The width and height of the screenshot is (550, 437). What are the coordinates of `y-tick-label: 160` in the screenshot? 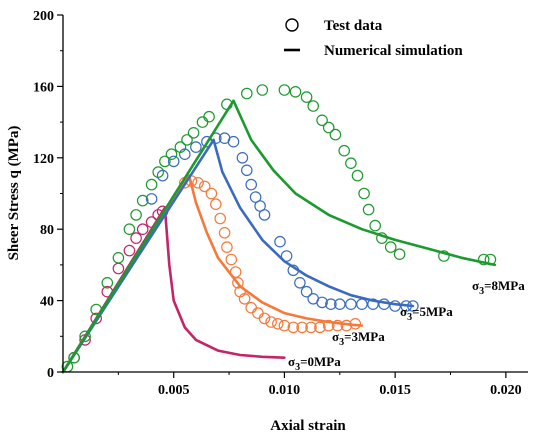 It's located at (43, 87).